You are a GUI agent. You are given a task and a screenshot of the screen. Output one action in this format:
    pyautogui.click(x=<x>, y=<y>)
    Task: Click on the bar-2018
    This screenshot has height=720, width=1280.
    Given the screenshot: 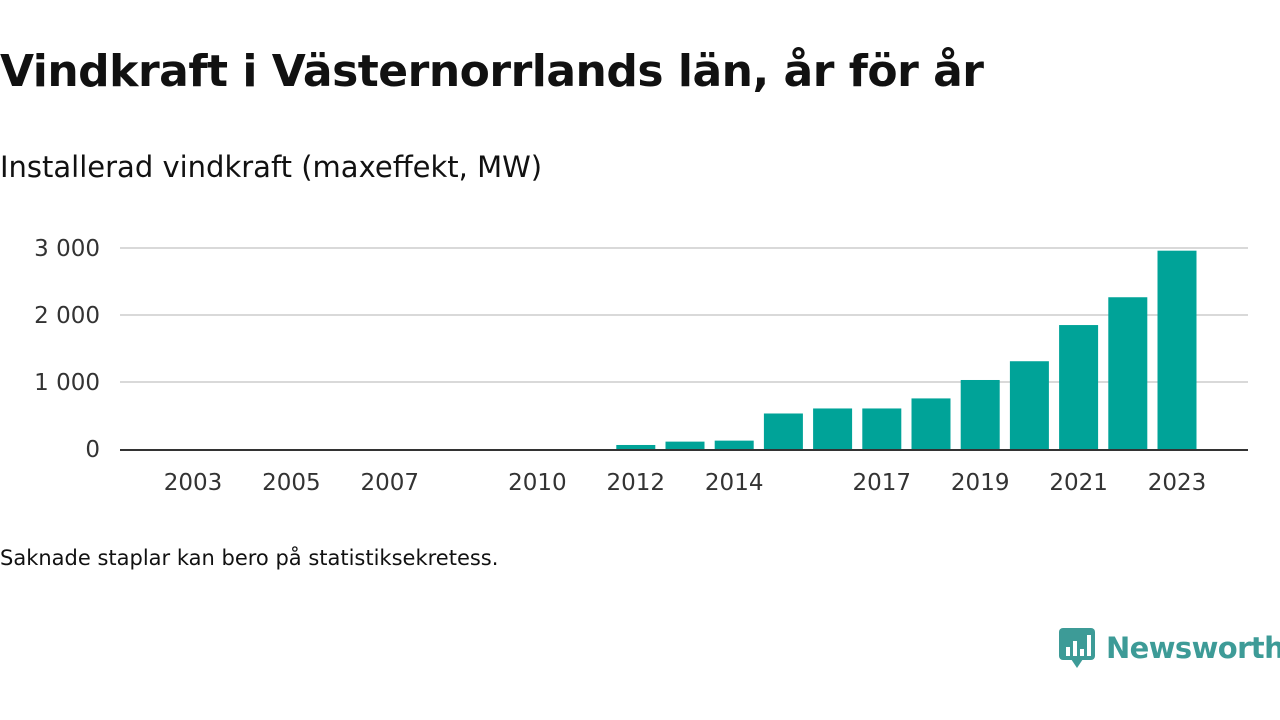 What is the action you would take?
    pyautogui.click(x=931, y=423)
    